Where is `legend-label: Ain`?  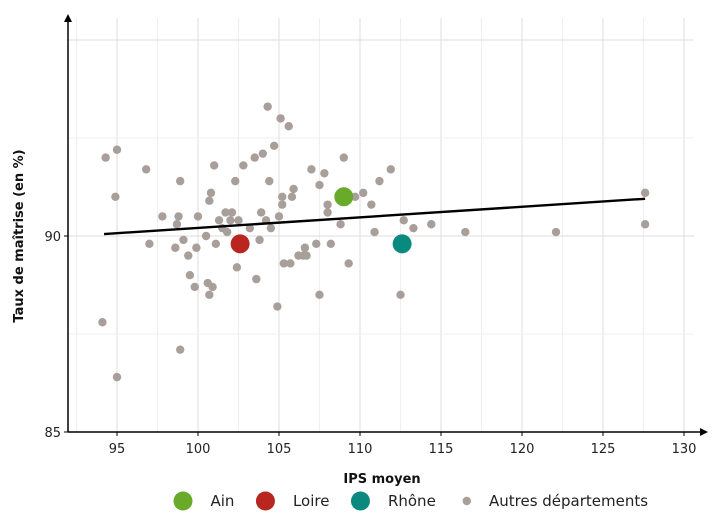
legend-label: Ain is located at coordinates (223, 501).